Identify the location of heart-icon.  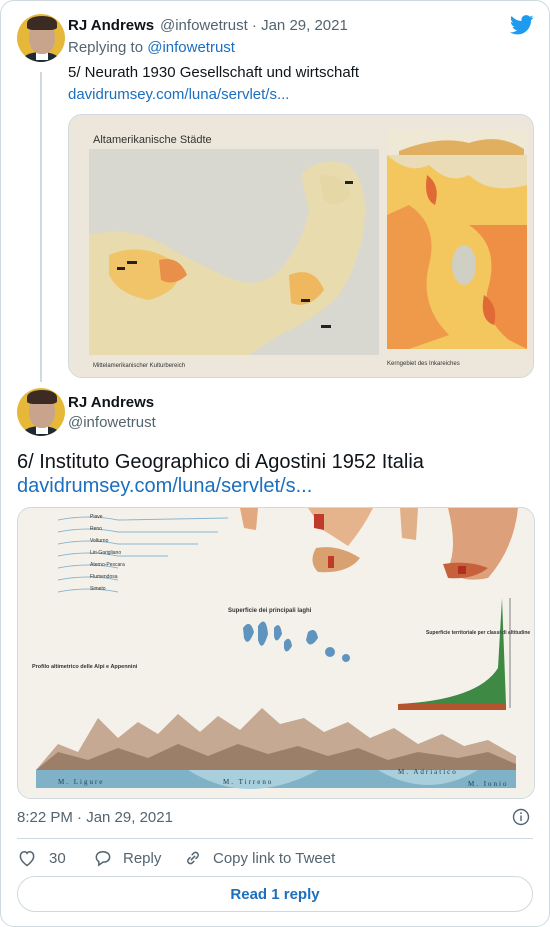
(27, 858).